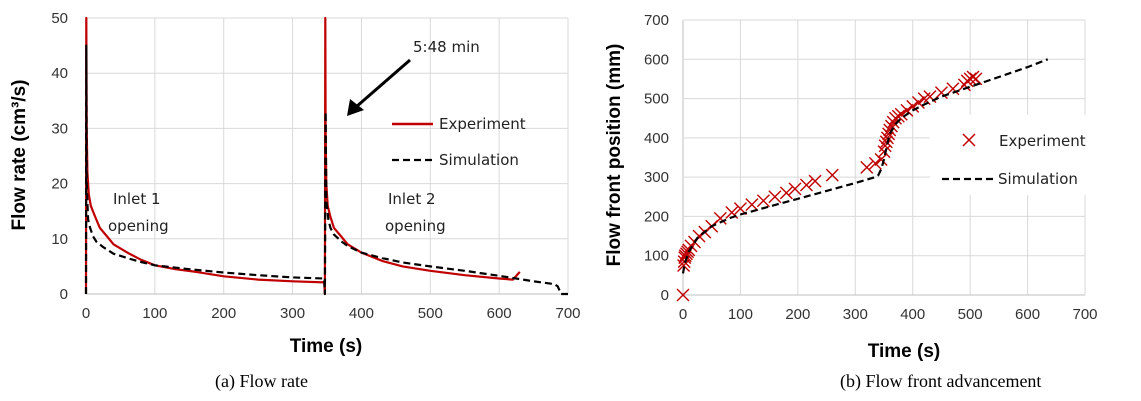 This screenshot has height=401, width=1141. Describe the element at coordinates (969, 140) in the screenshot. I see `legend-experiment-marker` at that location.